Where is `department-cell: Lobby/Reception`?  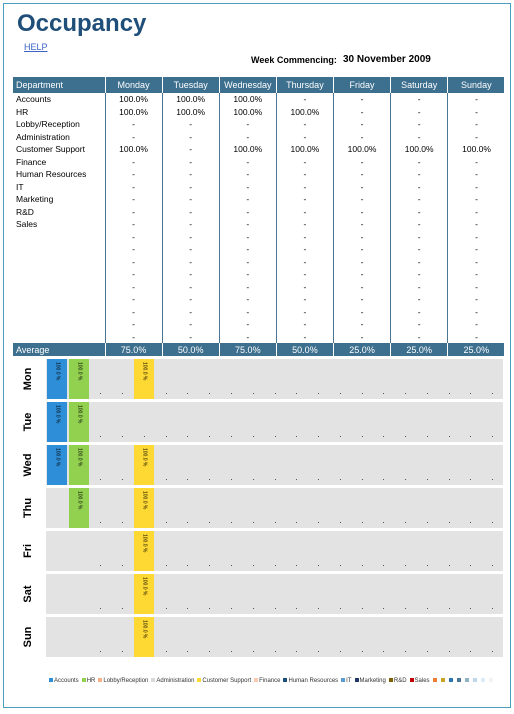
department-cell: Lobby/Reception is located at coordinates (59, 124).